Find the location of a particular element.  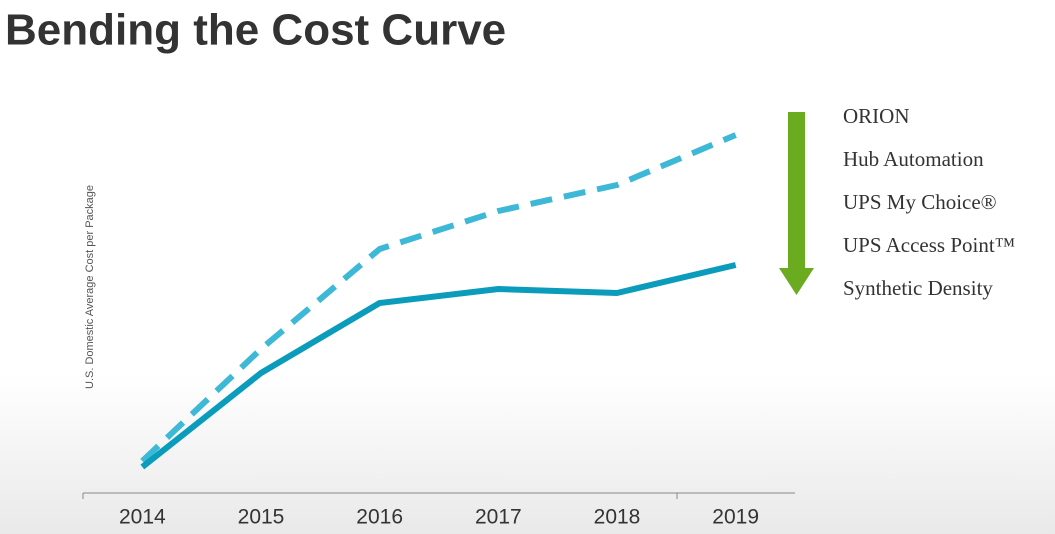

arrow-shaft is located at coordinates (796, 191).